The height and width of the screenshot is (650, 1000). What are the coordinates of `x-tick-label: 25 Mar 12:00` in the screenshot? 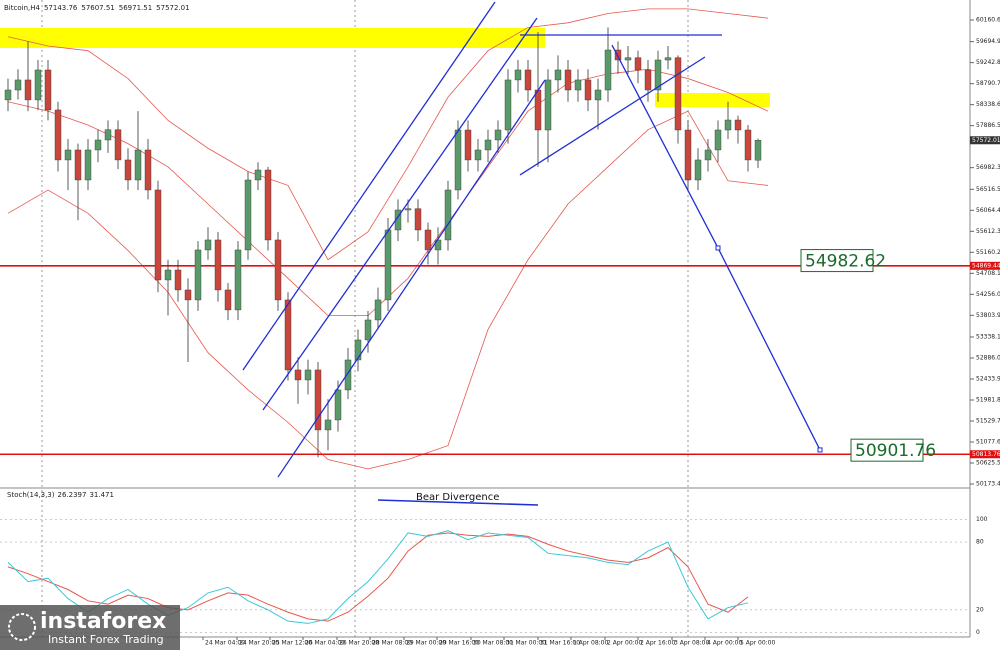 It's located at (292, 643).